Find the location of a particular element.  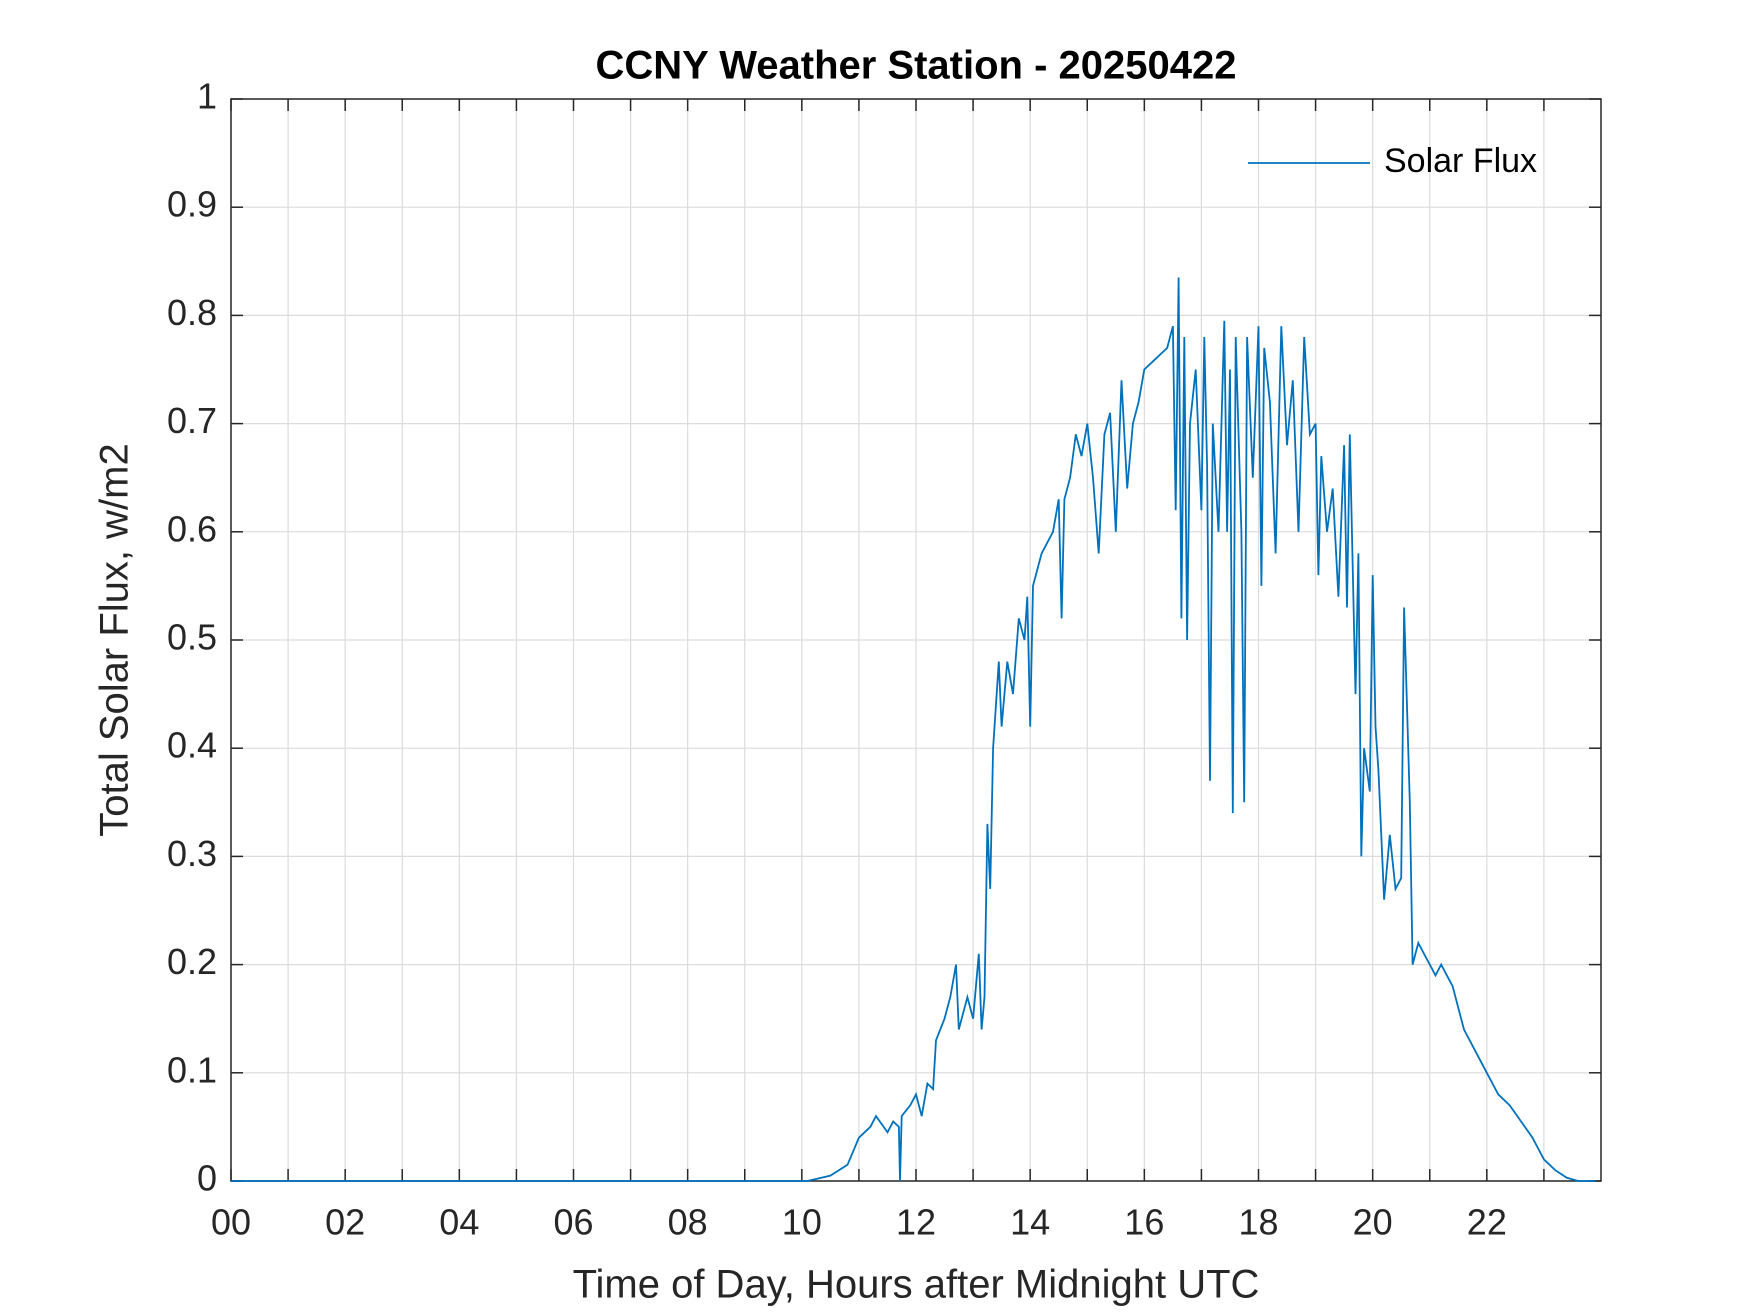

x-tick-label: 02 is located at coordinates (345, 1222).